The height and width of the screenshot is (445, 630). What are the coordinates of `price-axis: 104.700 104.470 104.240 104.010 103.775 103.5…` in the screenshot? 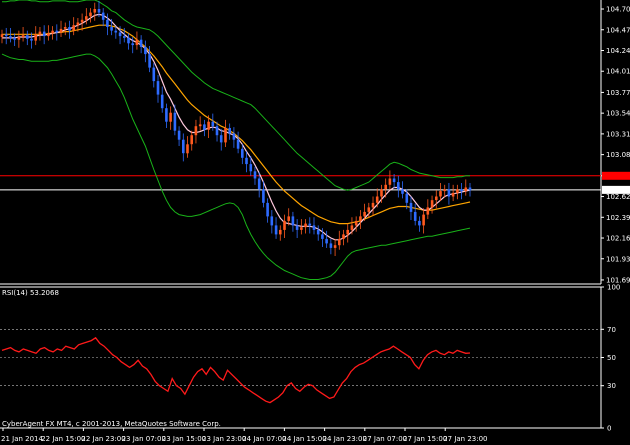 It's located at (615, 145).